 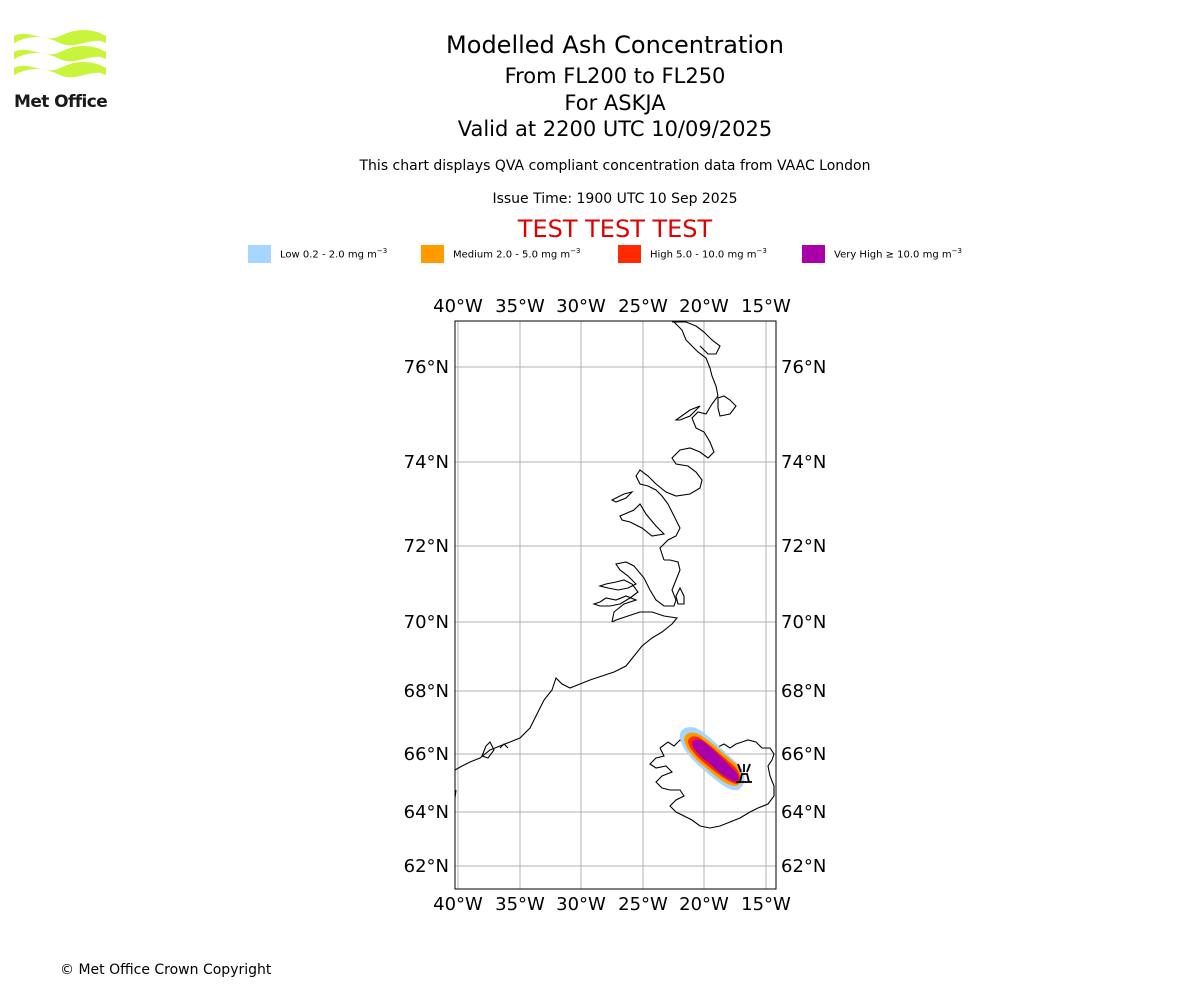 What do you see at coordinates (813, 254) in the screenshot?
I see `legend-swatch-very-high` at bounding box center [813, 254].